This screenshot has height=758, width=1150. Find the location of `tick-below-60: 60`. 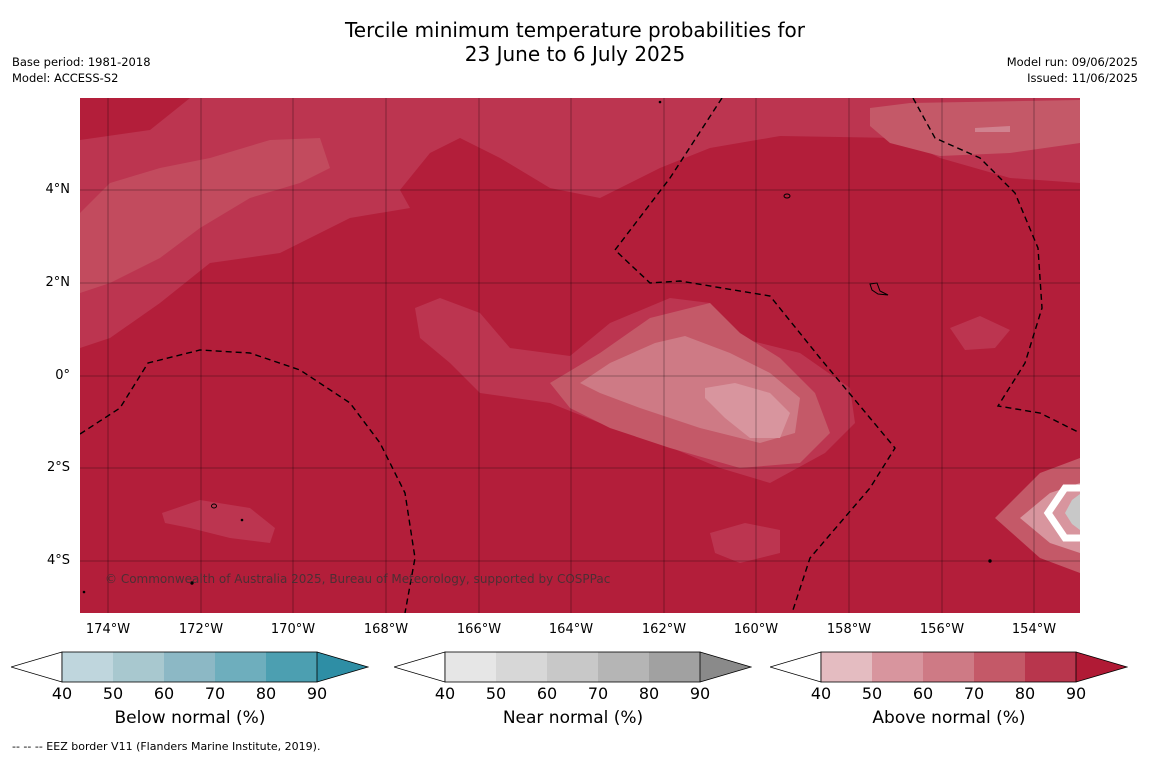

tick-below-60: 60 is located at coordinates (164, 693).